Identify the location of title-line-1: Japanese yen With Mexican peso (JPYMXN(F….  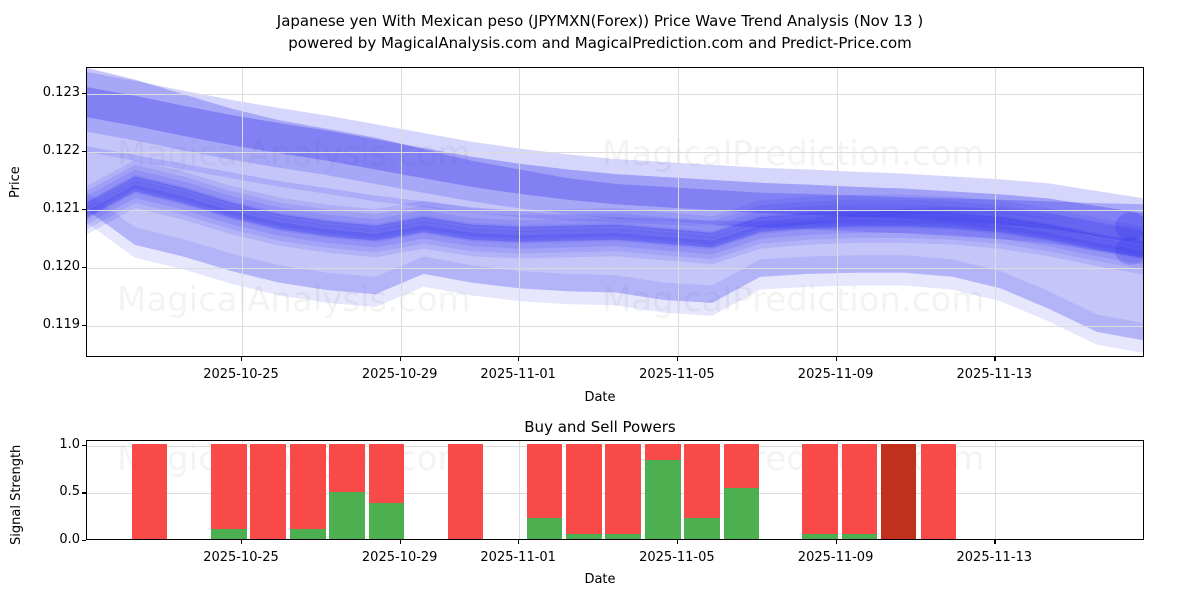
(600, 21).